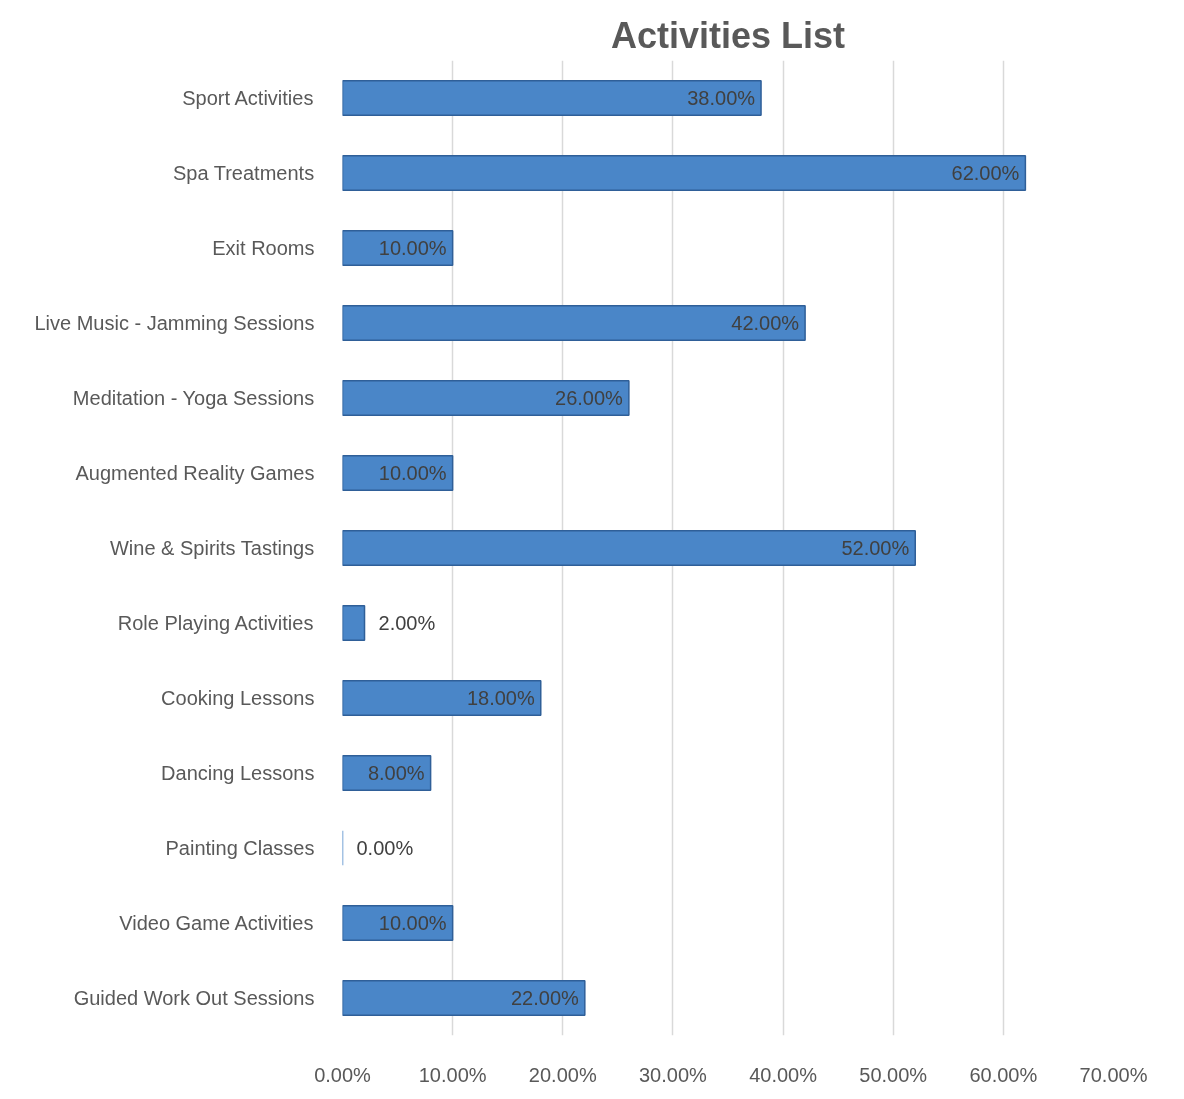  What do you see at coordinates (396, 773) in the screenshot?
I see `data-label: 8.00%` at bounding box center [396, 773].